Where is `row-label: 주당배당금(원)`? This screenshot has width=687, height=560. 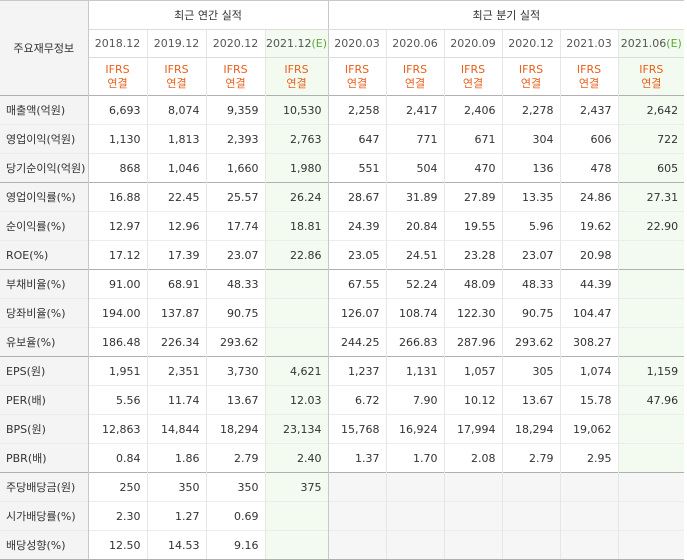 row-label: 주당배당금(원) is located at coordinates (44, 487).